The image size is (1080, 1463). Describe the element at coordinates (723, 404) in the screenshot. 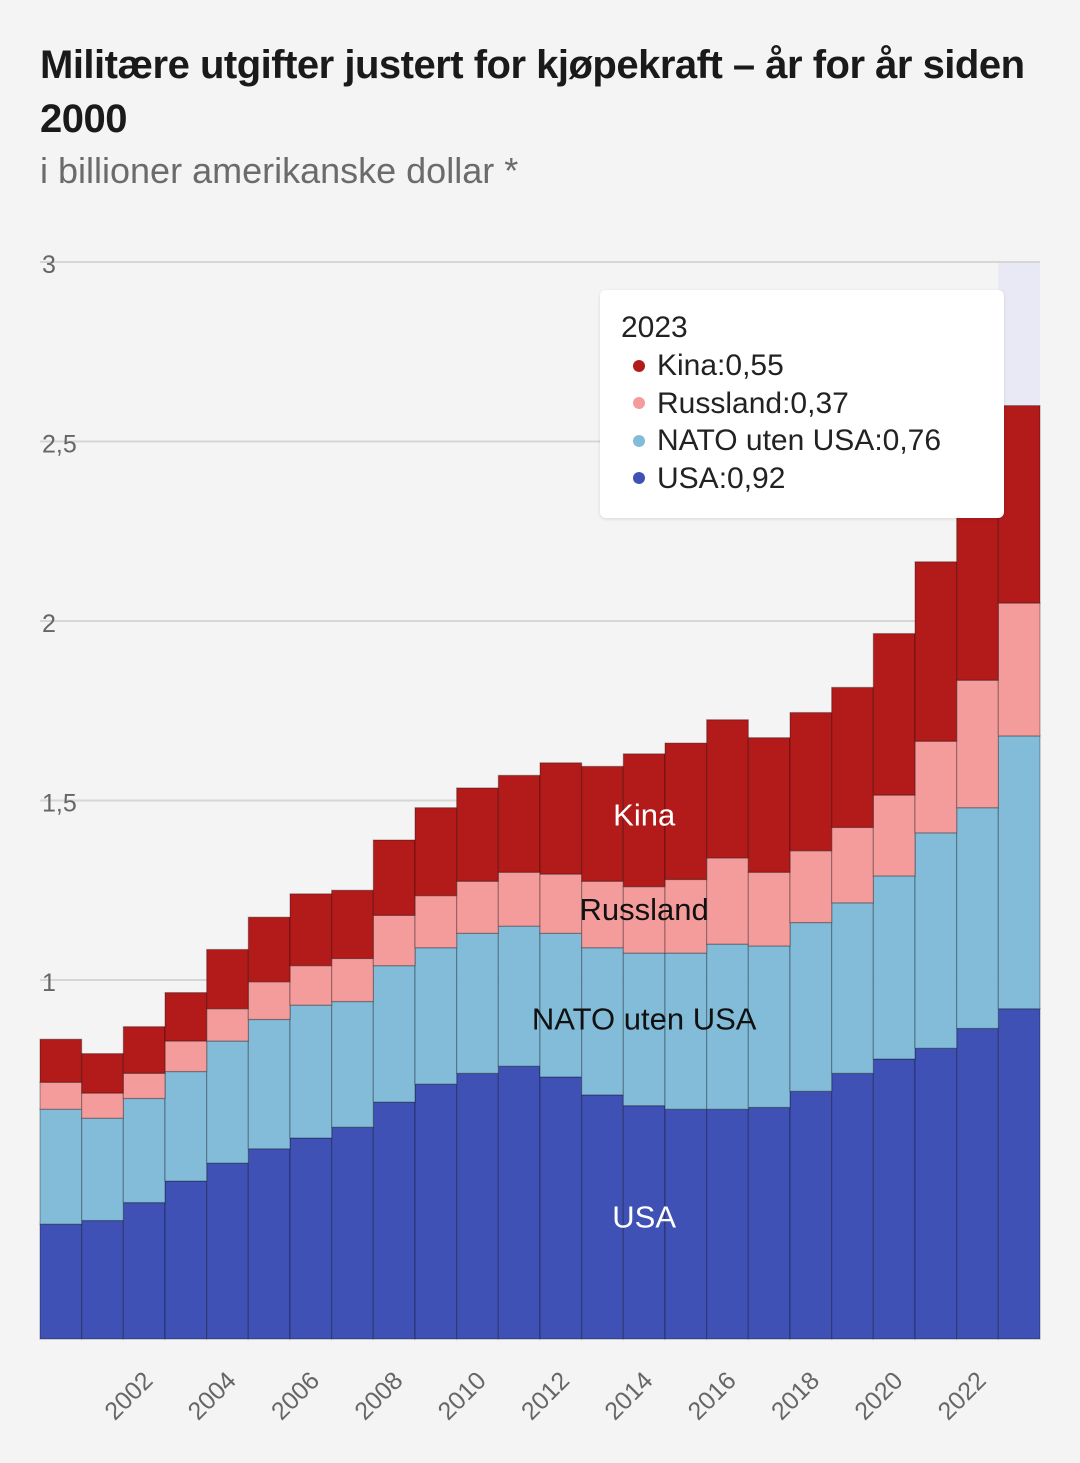

I see `tooltip-label-russland: Russland` at that location.